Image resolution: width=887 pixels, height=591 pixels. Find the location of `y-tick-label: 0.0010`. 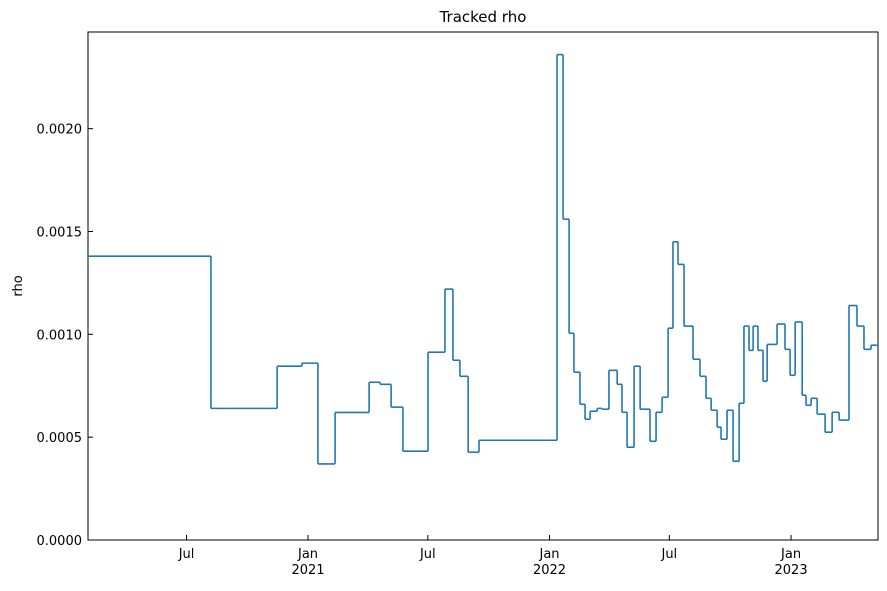

y-tick-label: 0.0010 is located at coordinates (60, 335).